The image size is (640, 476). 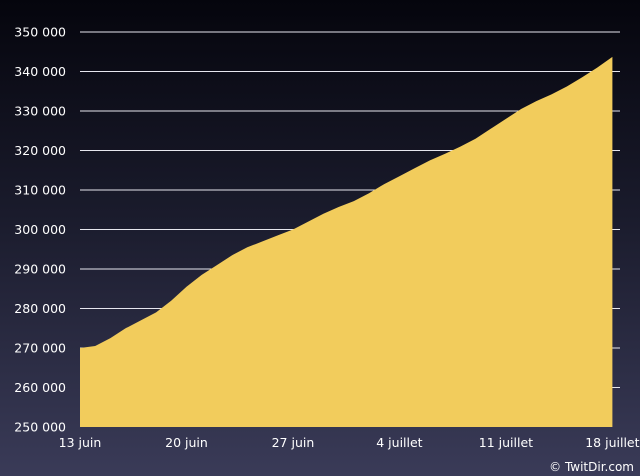 I want to click on y-tick-label: 310 000, so click(x=40, y=190).